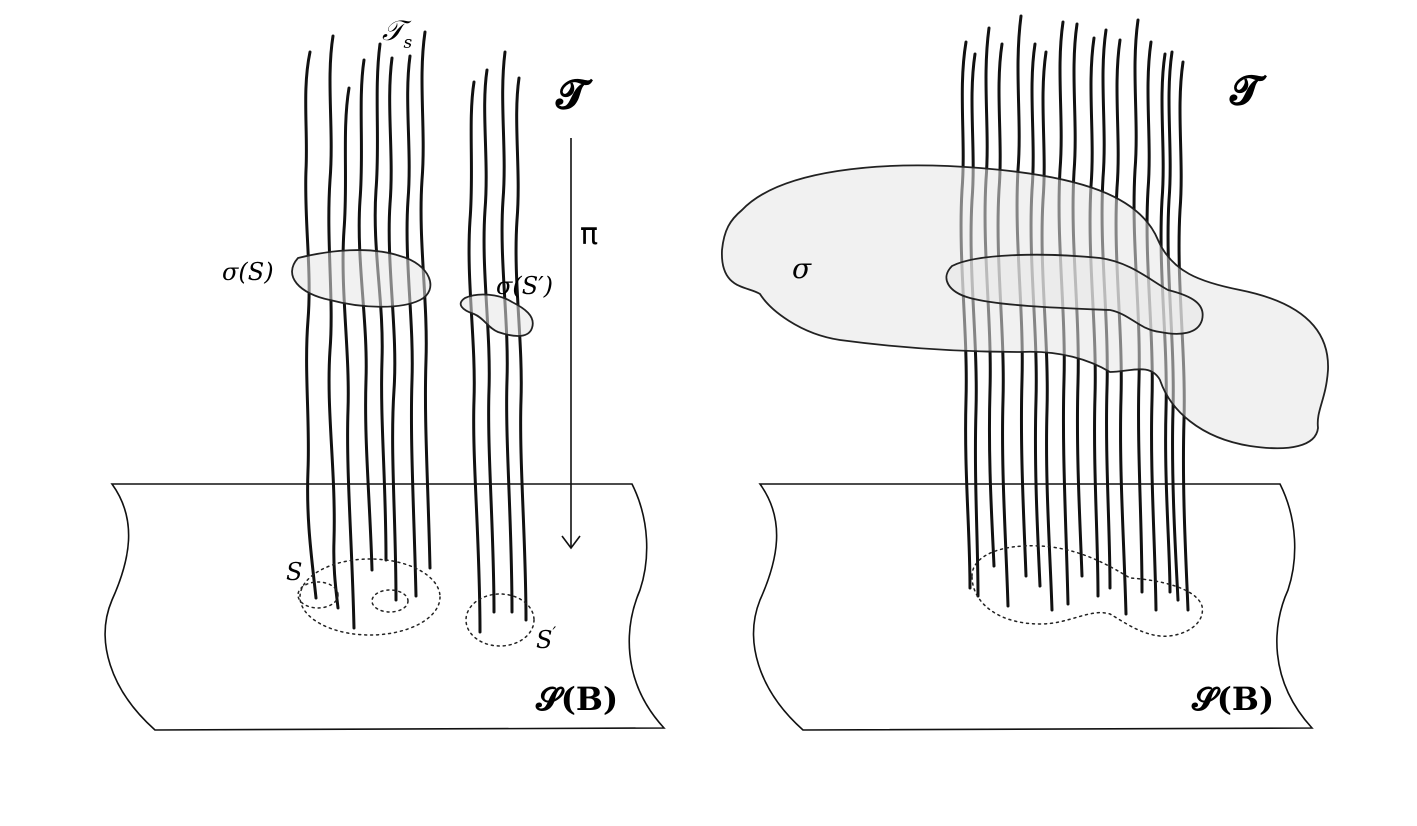  What do you see at coordinates (1087, 591) in the screenshot?
I see `right-open-set` at bounding box center [1087, 591].